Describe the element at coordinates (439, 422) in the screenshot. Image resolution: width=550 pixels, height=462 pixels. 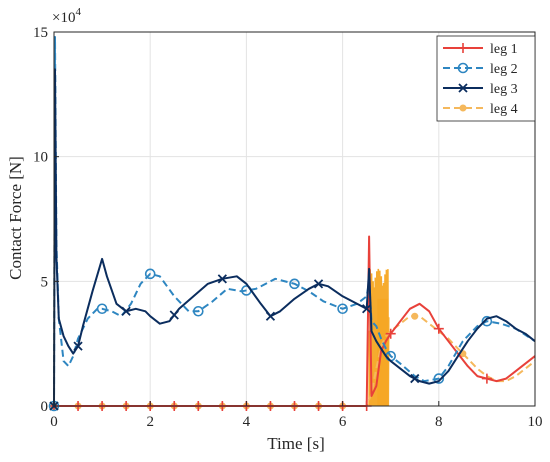
I see `x-tick-label: 8` at that location.